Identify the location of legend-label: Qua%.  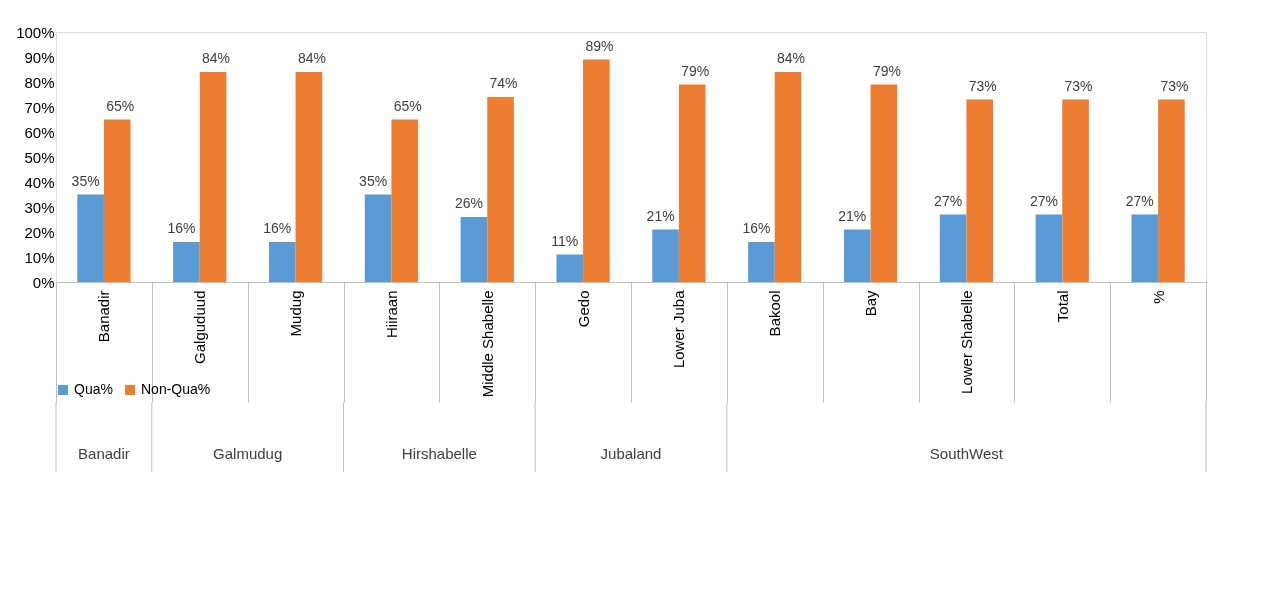
(93, 389).